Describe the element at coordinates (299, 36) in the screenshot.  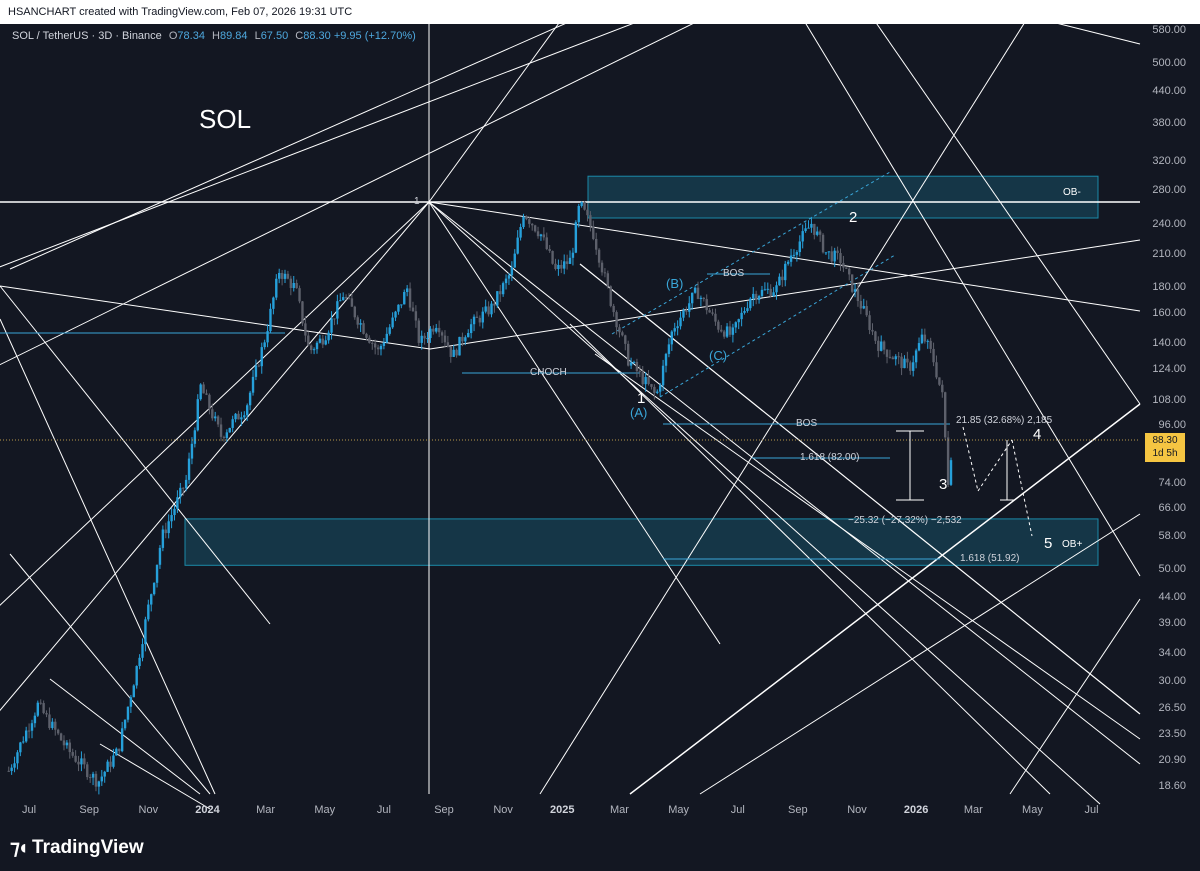
I see `close-label: C` at that location.